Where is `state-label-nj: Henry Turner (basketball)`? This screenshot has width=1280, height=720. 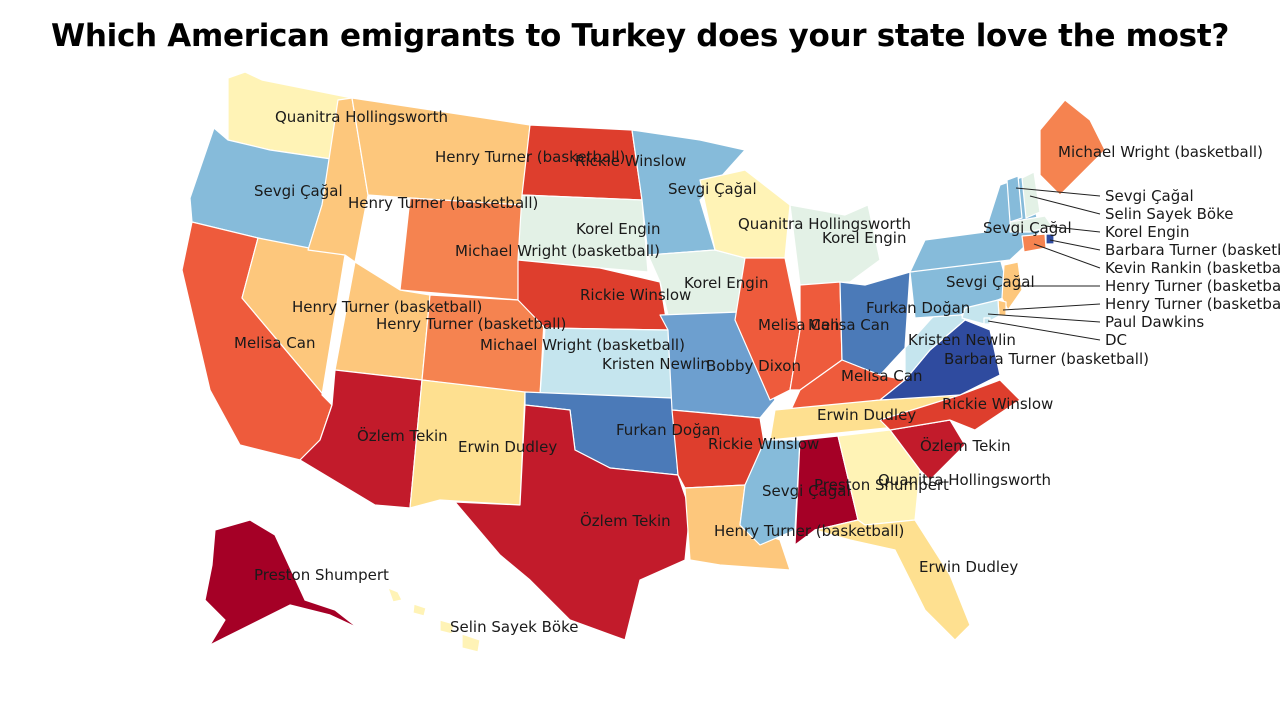 state-label-nj: Henry Turner (basketball) is located at coordinates (1192, 286).